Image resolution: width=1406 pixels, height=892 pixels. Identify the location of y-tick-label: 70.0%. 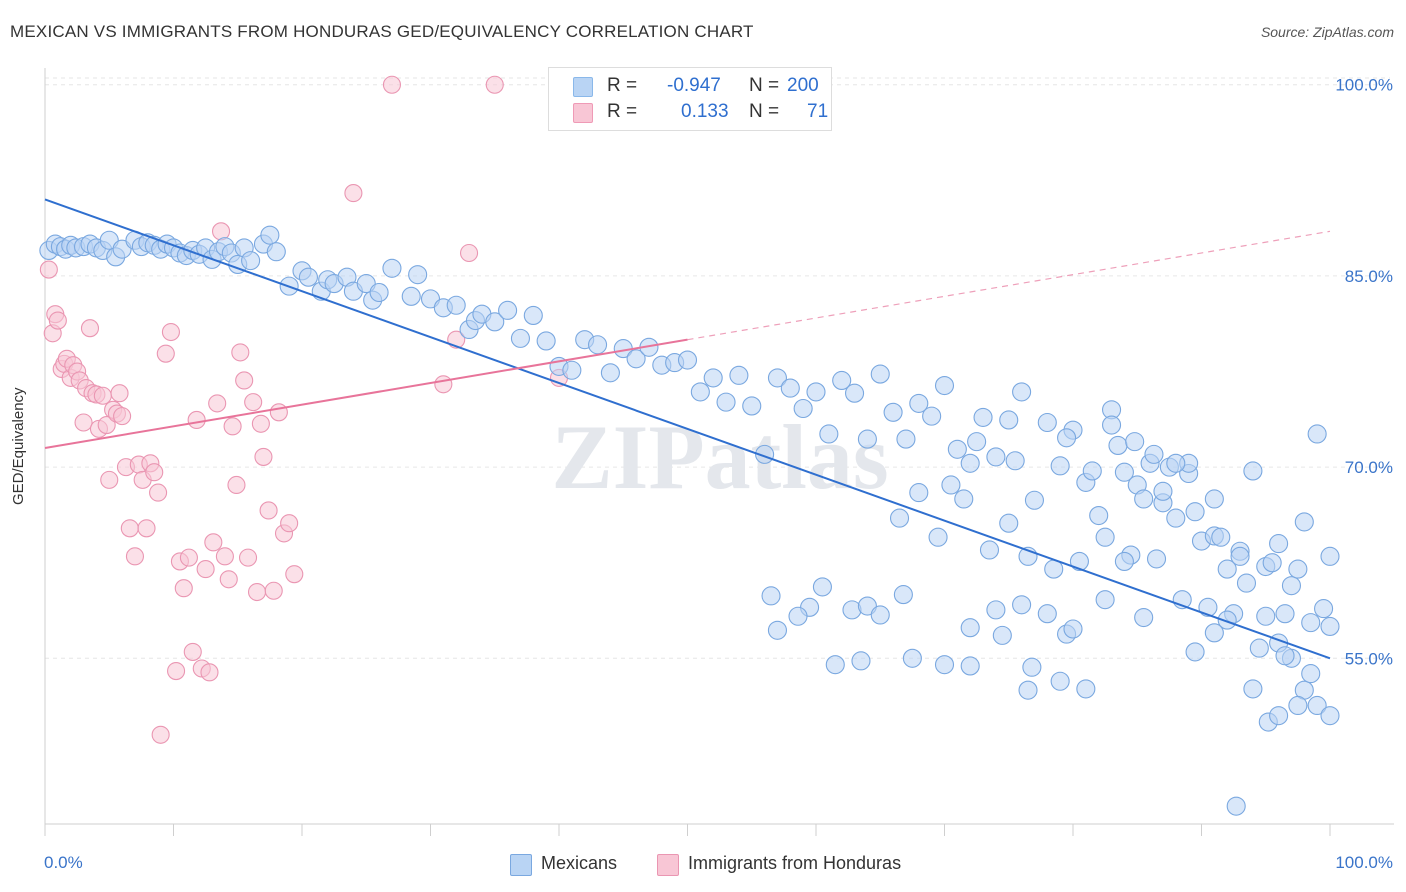
(1369, 467).